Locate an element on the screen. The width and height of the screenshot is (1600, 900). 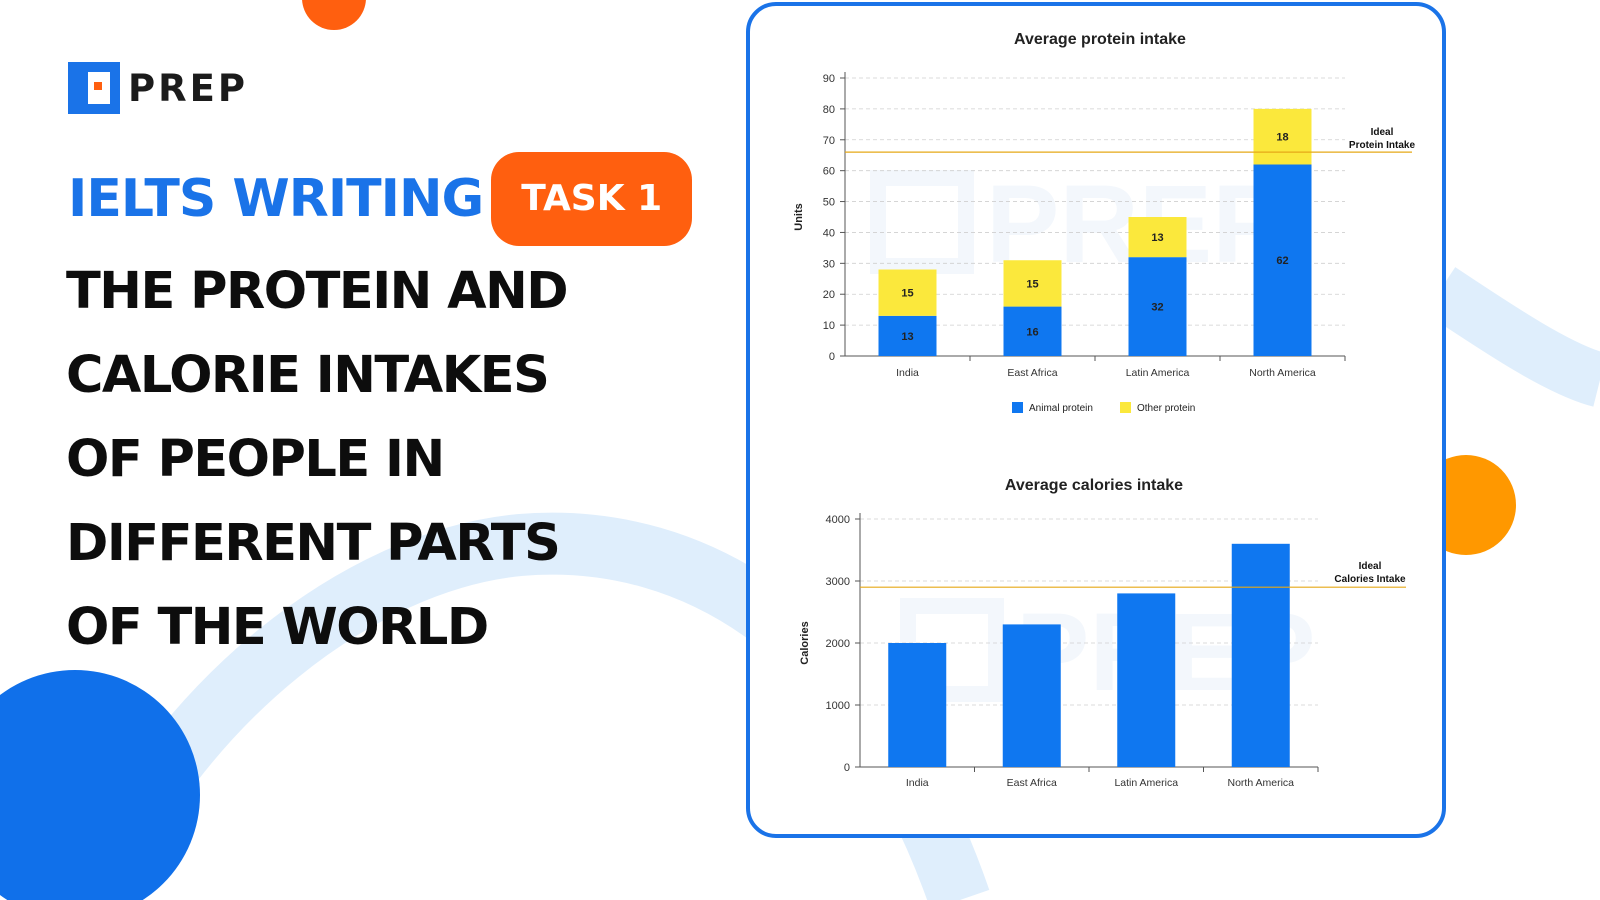
title-line: OF THE WORLD is located at coordinates (277, 627).